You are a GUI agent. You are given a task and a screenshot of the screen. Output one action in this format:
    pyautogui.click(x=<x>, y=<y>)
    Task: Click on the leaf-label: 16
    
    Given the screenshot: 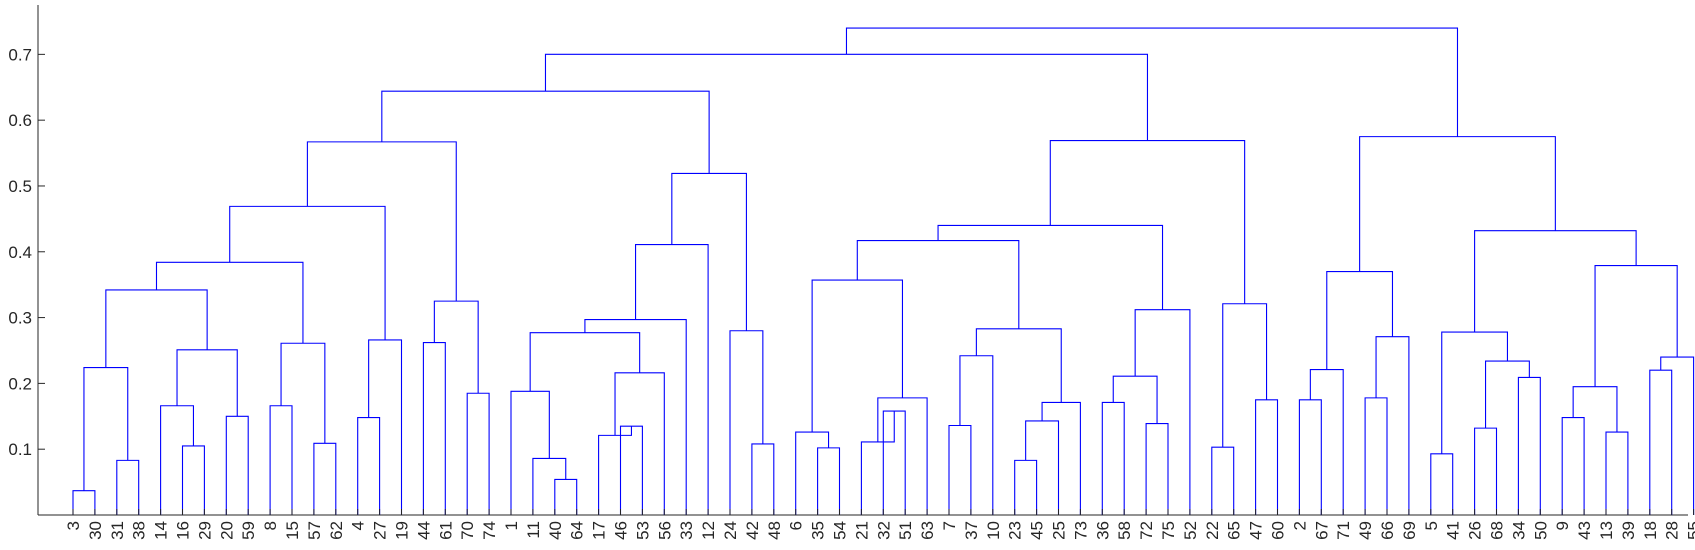 What is the action you would take?
    pyautogui.click(x=183, y=530)
    